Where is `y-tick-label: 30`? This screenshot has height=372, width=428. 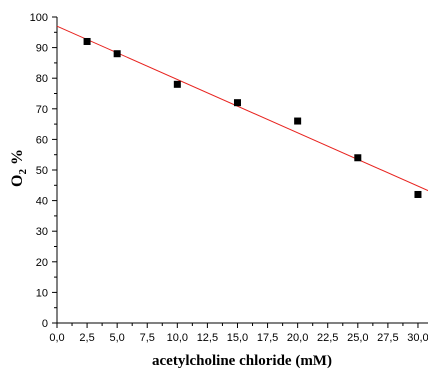
y-tick-label: 30 is located at coordinates (42, 232).